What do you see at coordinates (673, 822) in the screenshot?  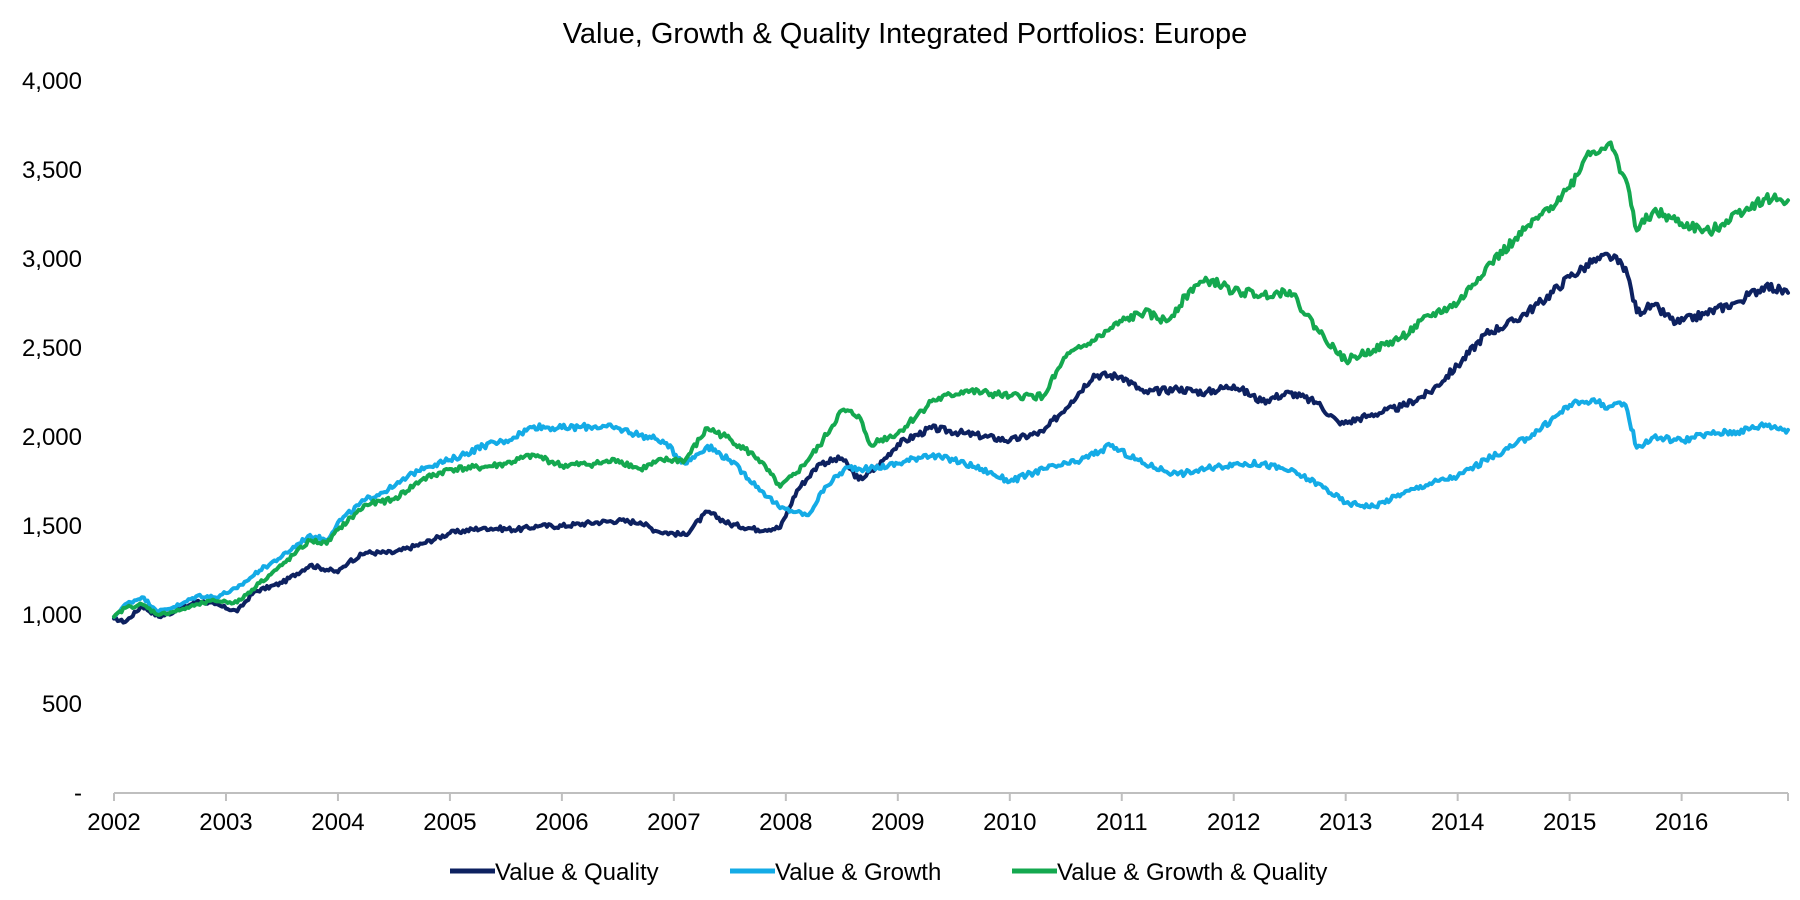 I see `x-tick-label: 2007` at bounding box center [673, 822].